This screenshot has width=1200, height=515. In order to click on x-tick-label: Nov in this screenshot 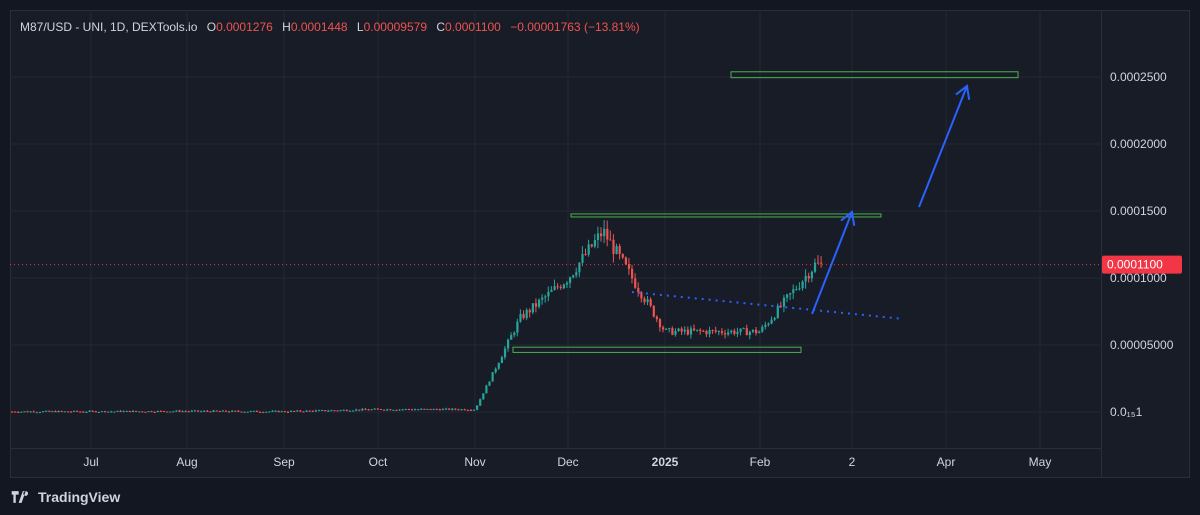, I will do `click(474, 462)`.